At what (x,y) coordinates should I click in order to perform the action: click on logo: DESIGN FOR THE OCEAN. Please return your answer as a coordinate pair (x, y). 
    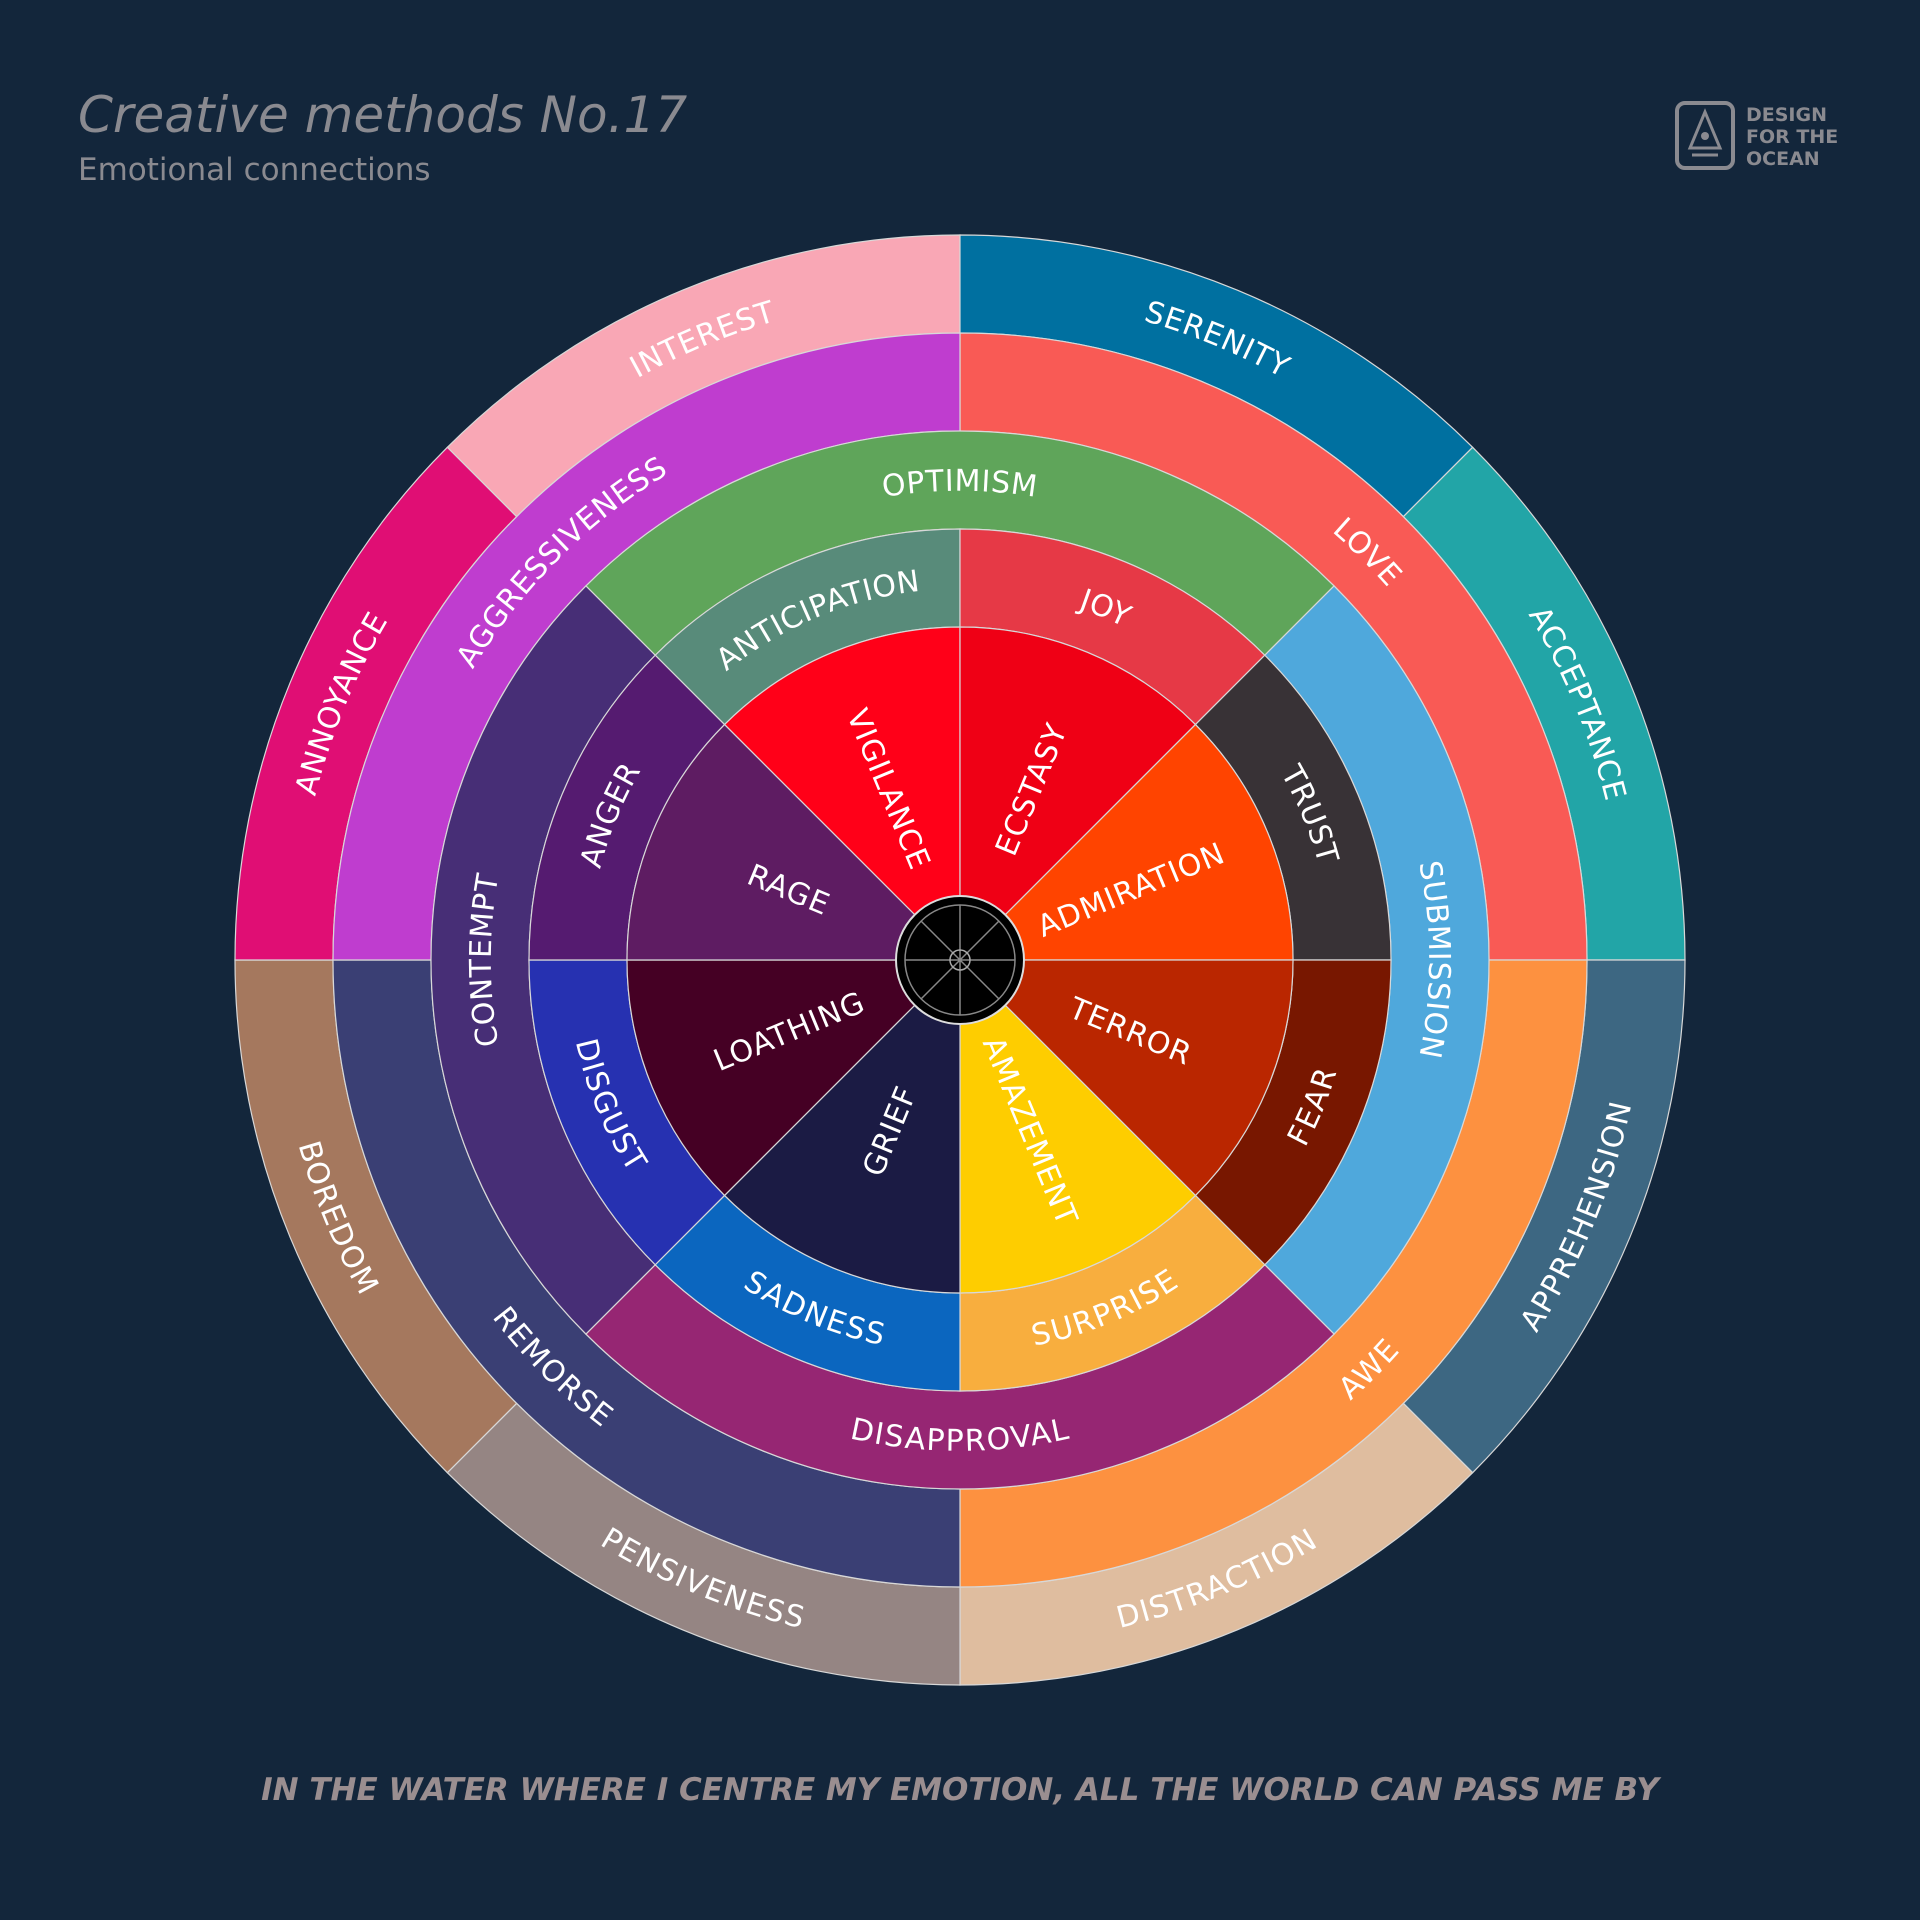
    Looking at the image, I should click on (1756, 135).